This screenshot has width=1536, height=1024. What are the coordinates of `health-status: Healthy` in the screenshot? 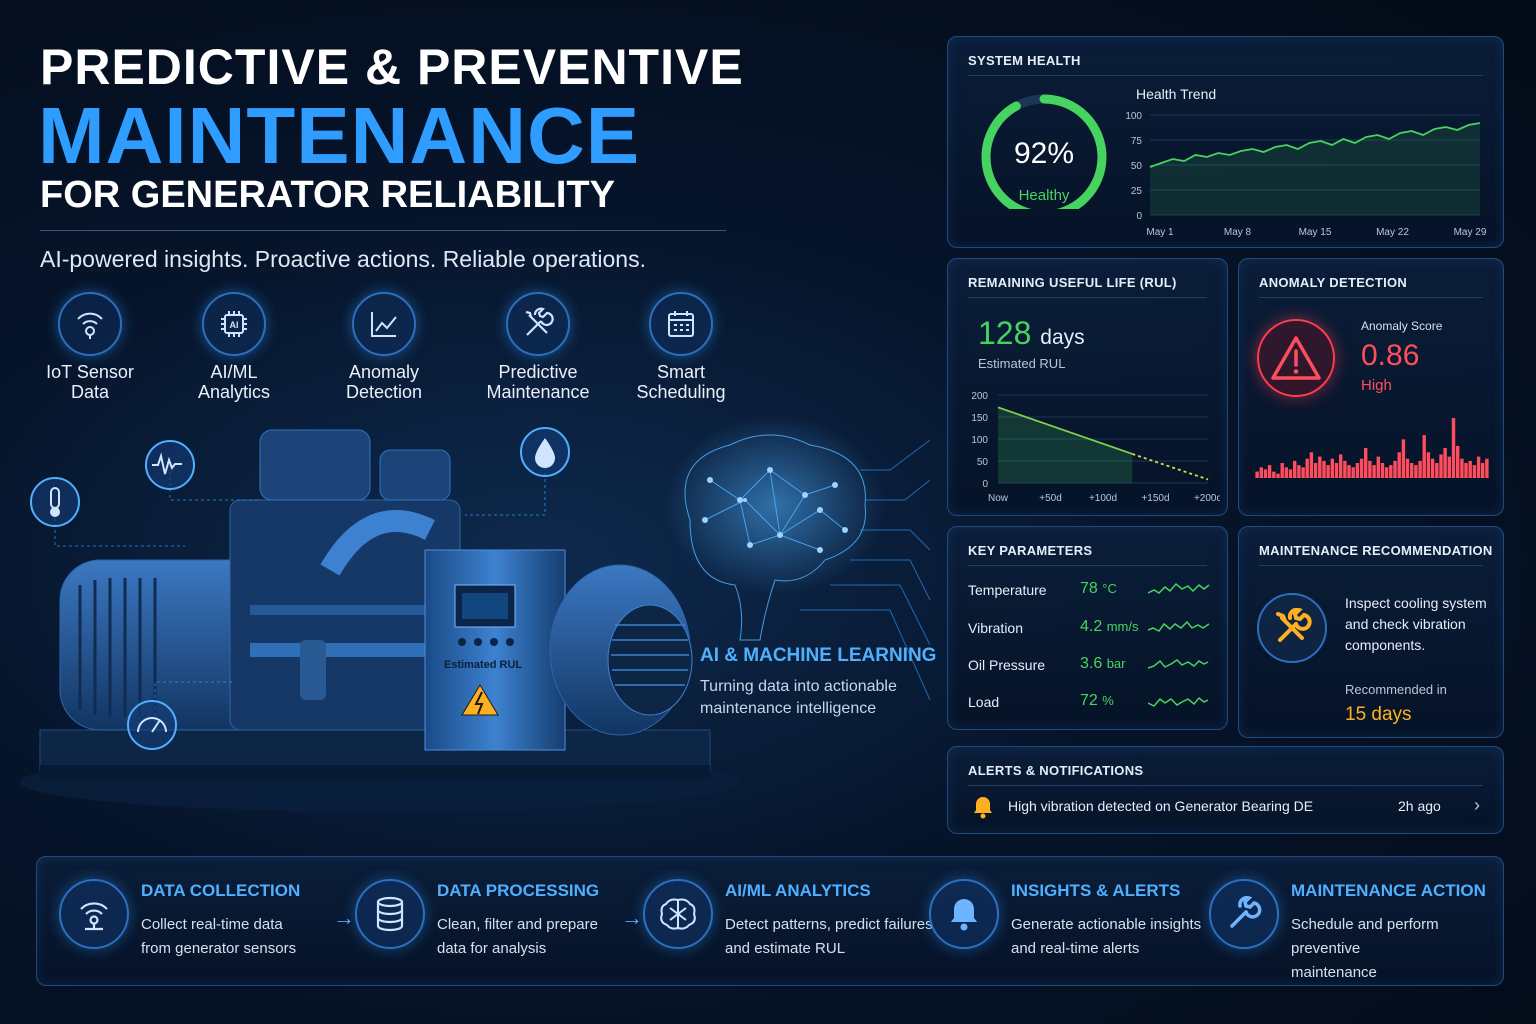 It's located at (1044, 195).